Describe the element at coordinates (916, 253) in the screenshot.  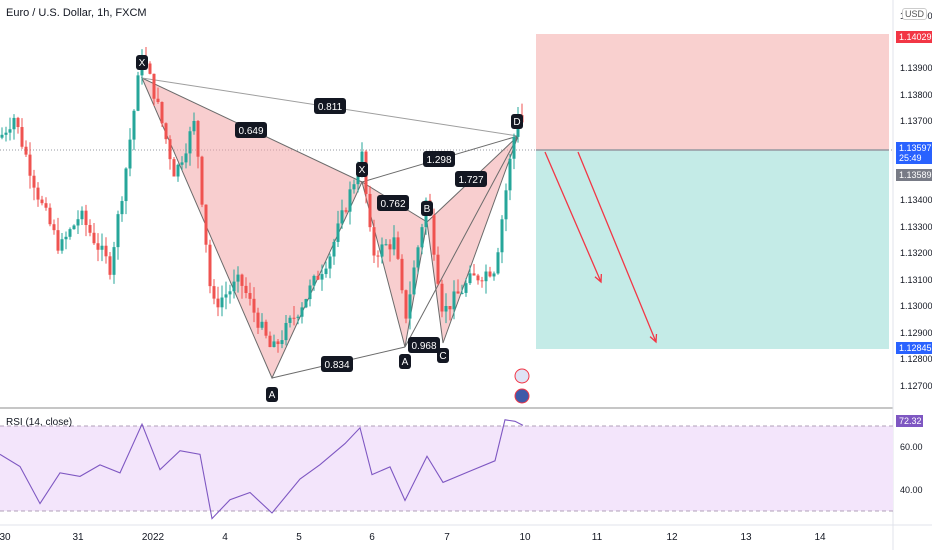
I see `price-tick-label: 1.13200` at that location.